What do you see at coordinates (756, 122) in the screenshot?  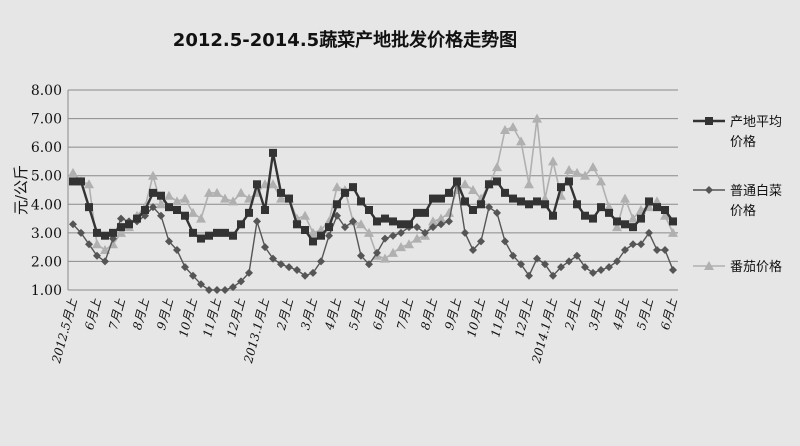 I see `legend-label: 产地平均` at bounding box center [756, 122].